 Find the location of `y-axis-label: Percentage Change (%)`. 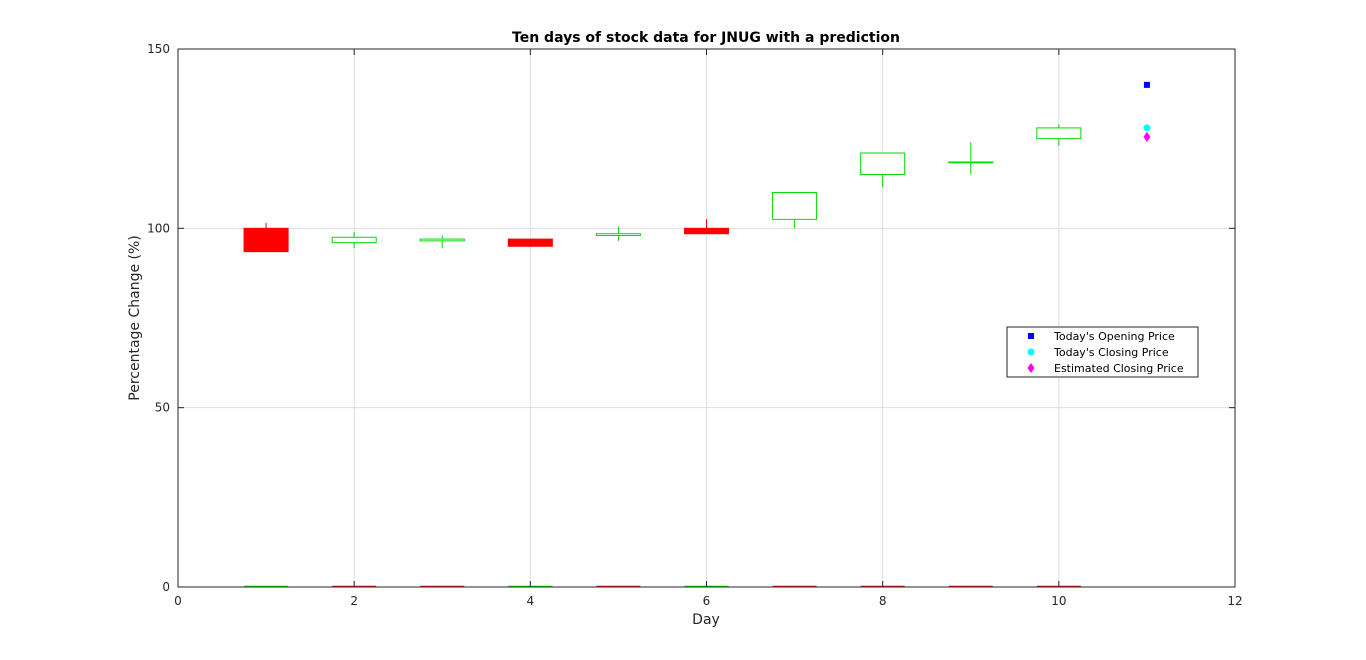

y-axis-label: Percentage Change (%) is located at coordinates (135, 317).